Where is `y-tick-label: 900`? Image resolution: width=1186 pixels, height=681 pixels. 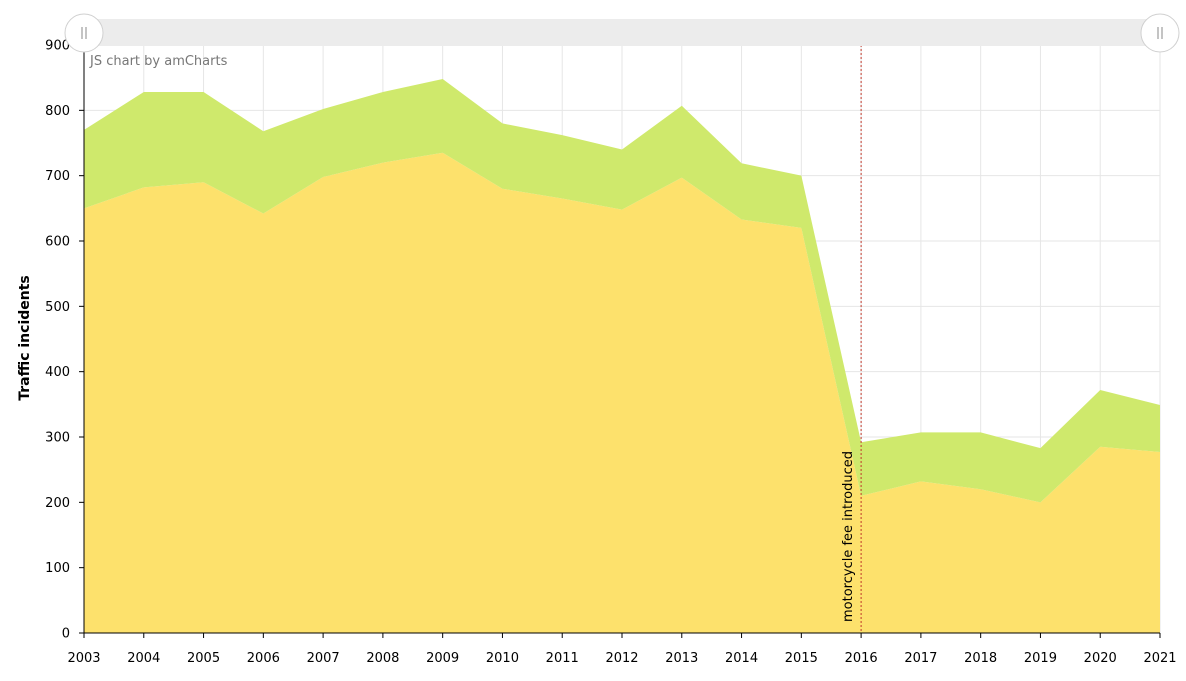
y-tick-label: 900 is located at coordinates (57, 46).